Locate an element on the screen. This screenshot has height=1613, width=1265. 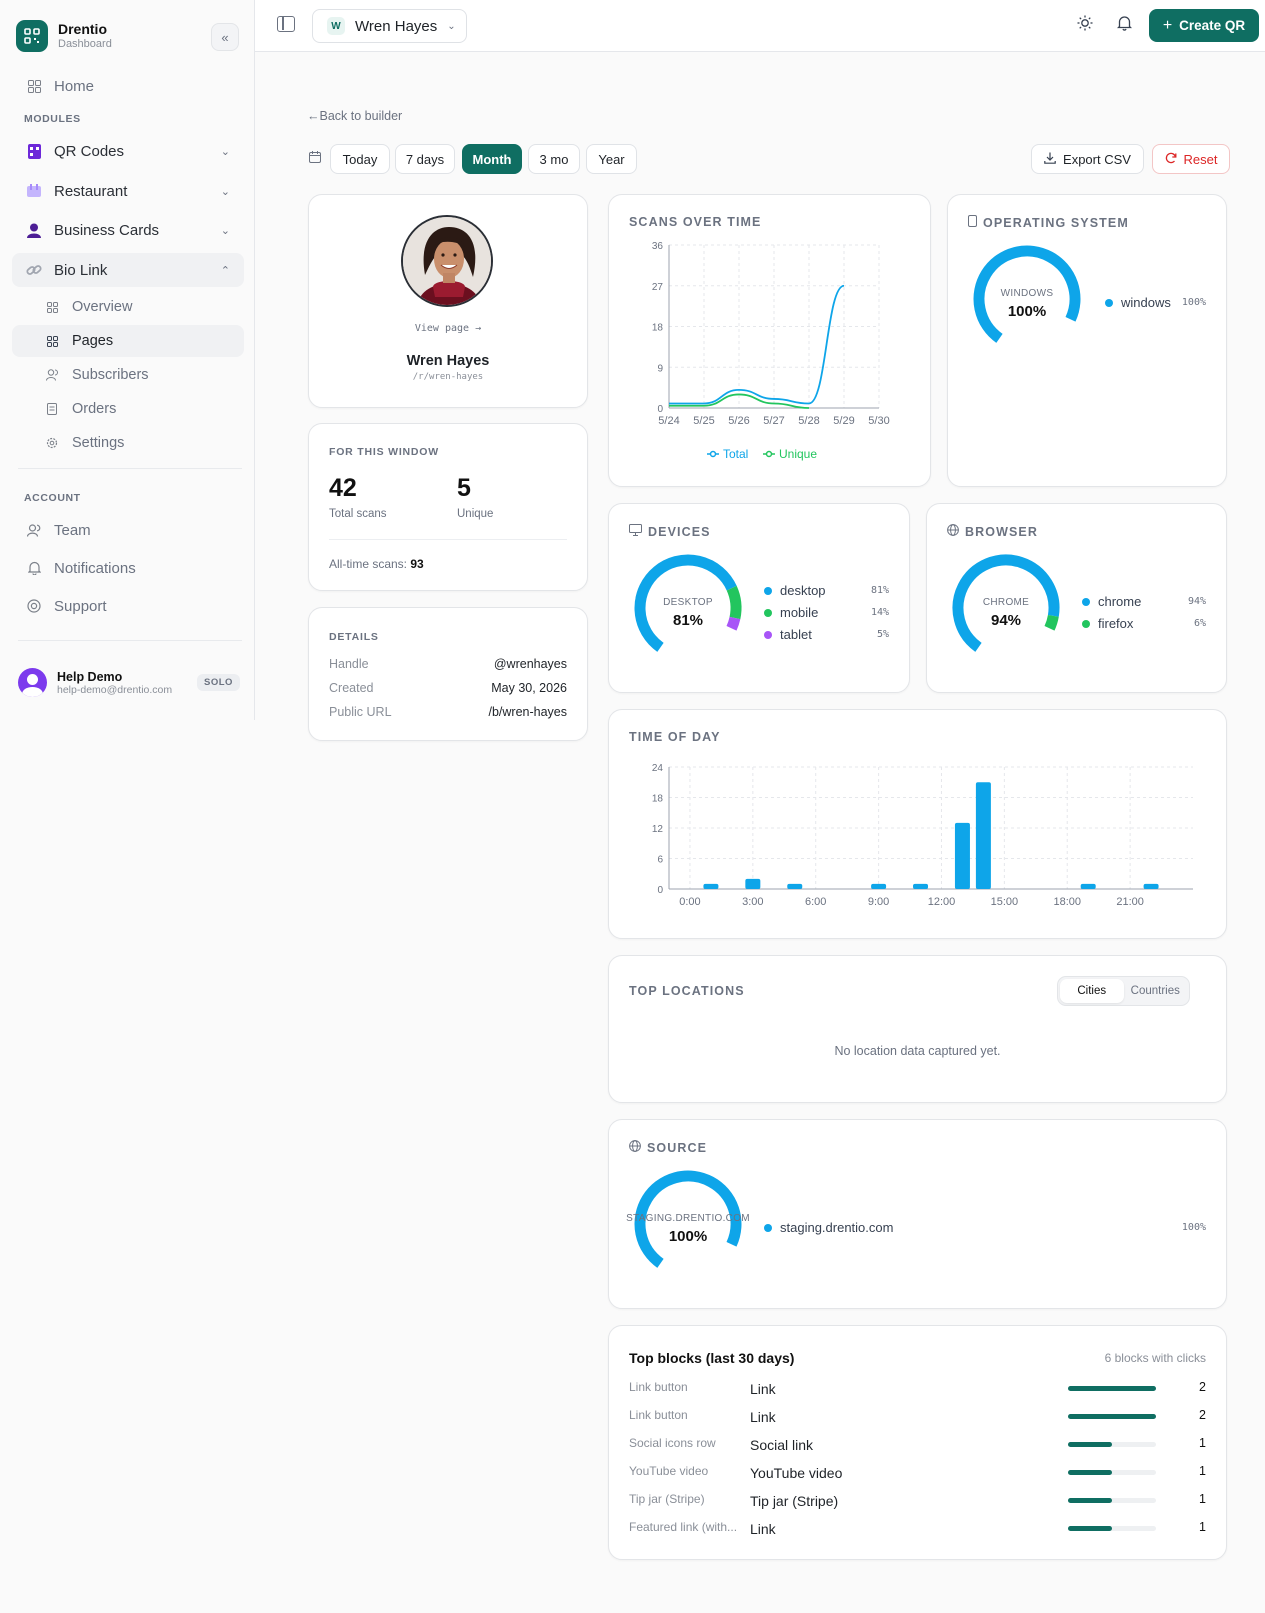
profile-card: View page → Wren Hayes /r/wren-hayes is located at coordinates (448, 301).